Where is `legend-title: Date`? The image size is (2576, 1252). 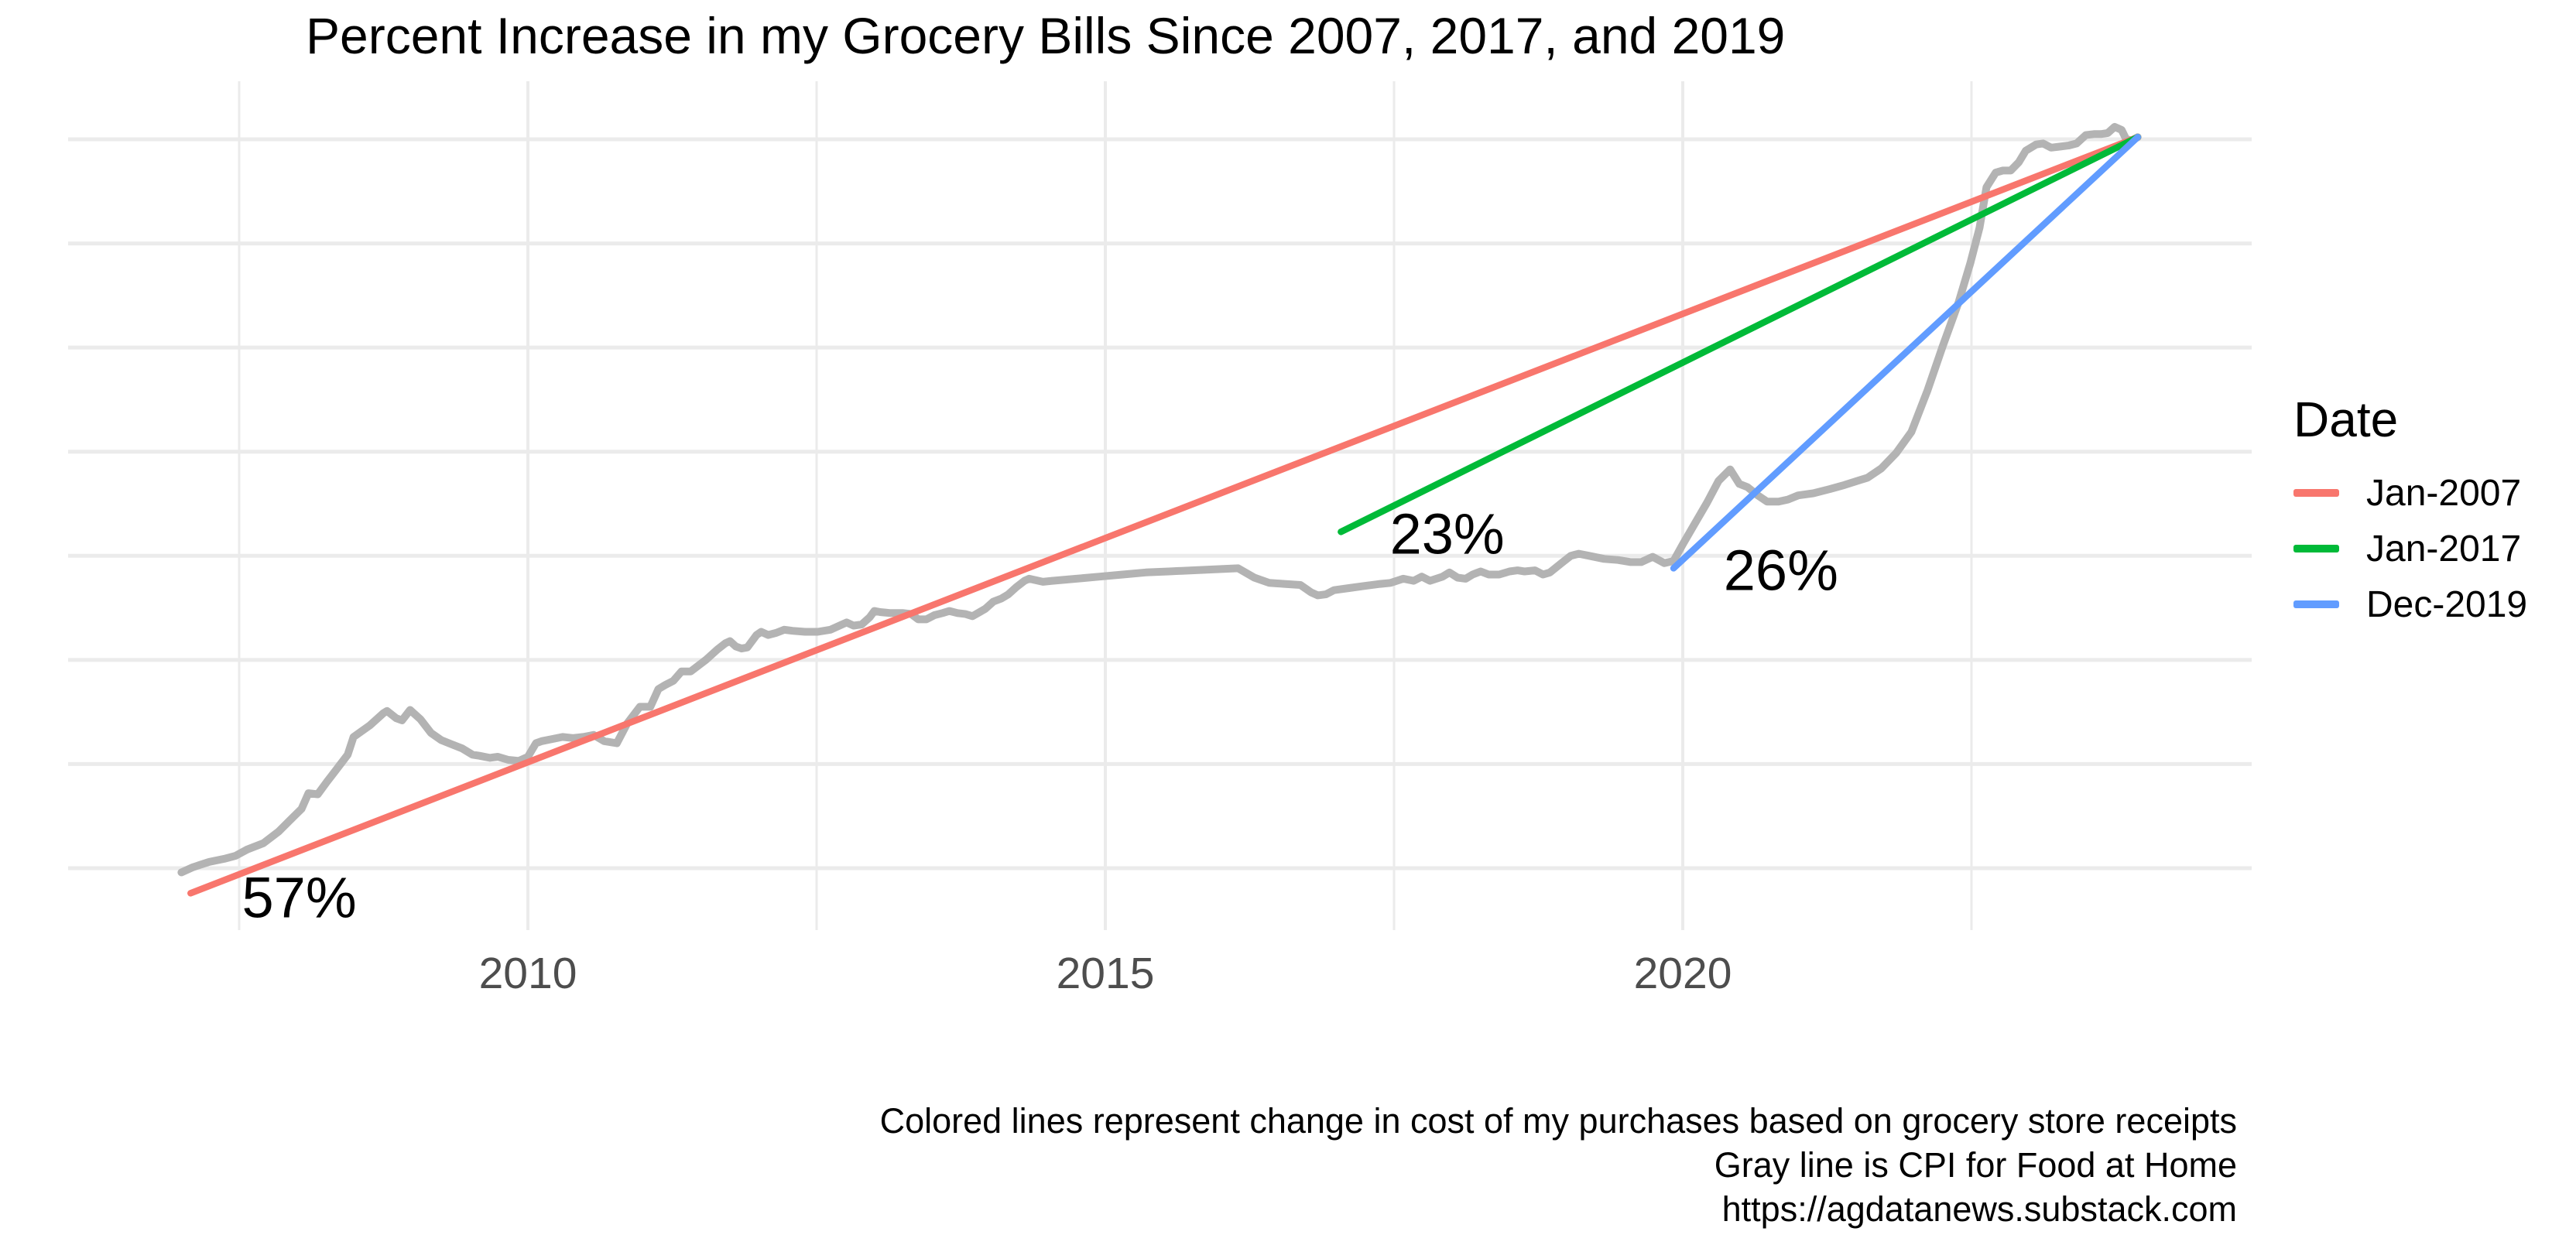
legend-title: Date is located at coordinates (2346, 420).